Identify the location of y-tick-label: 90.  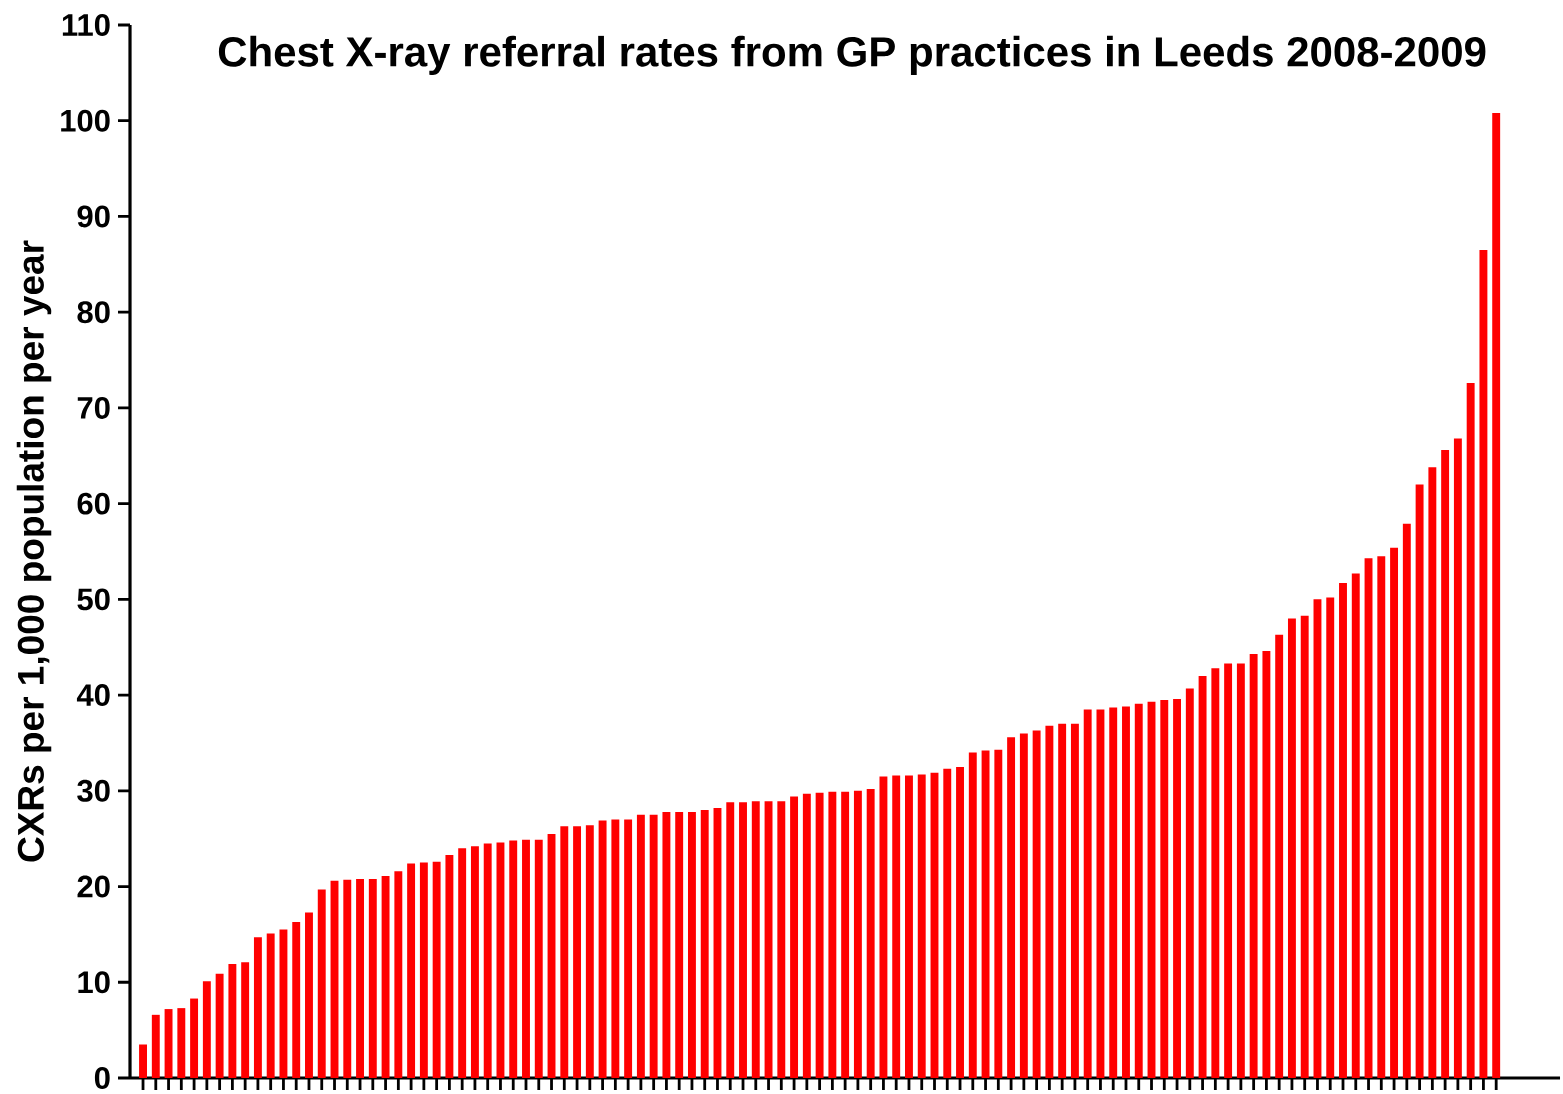
(93, 216).